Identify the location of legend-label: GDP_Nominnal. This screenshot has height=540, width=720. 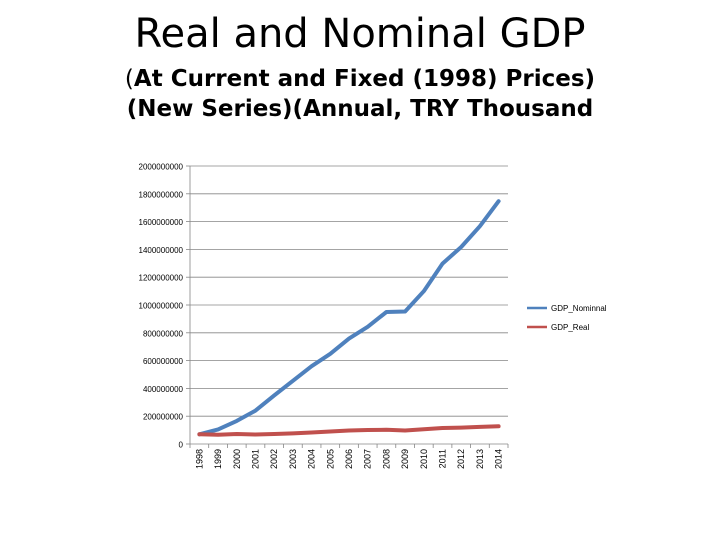
(579, 308).